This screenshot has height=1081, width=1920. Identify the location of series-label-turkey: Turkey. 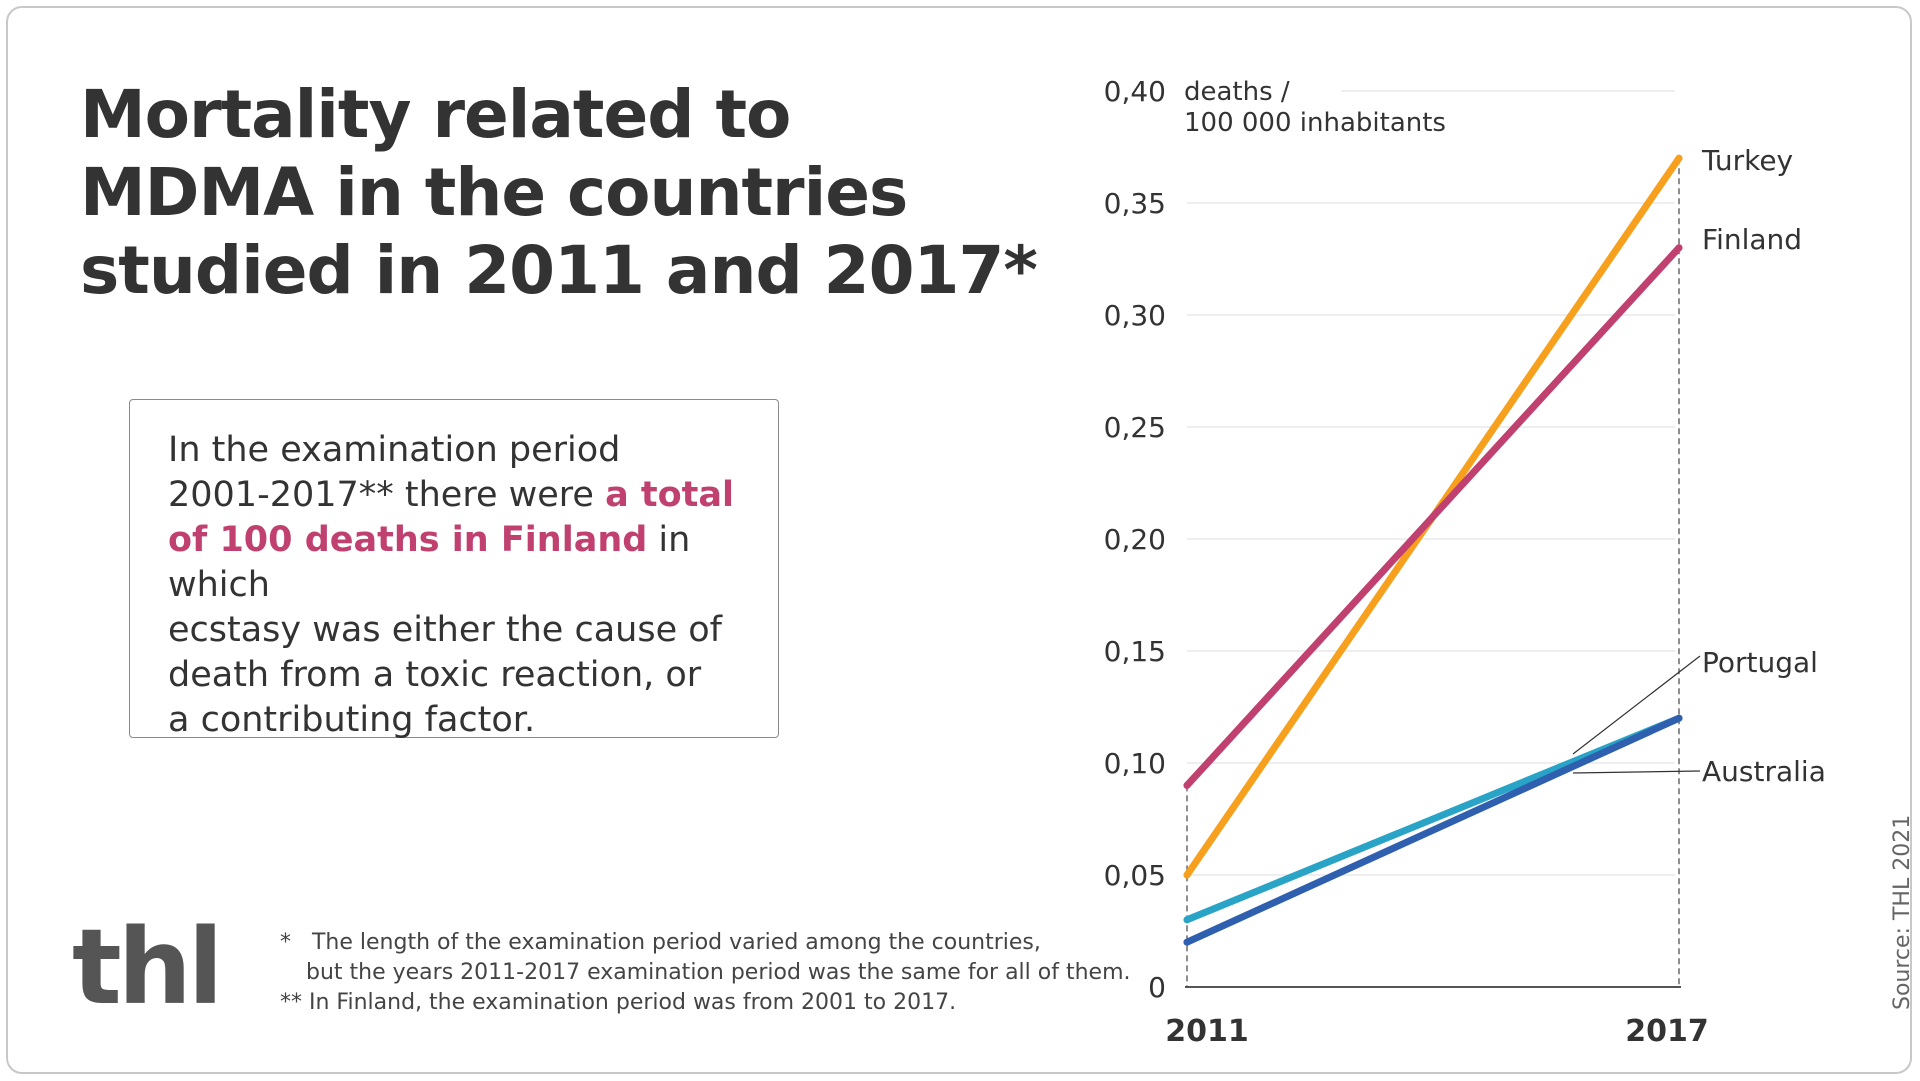
(1747, 160).